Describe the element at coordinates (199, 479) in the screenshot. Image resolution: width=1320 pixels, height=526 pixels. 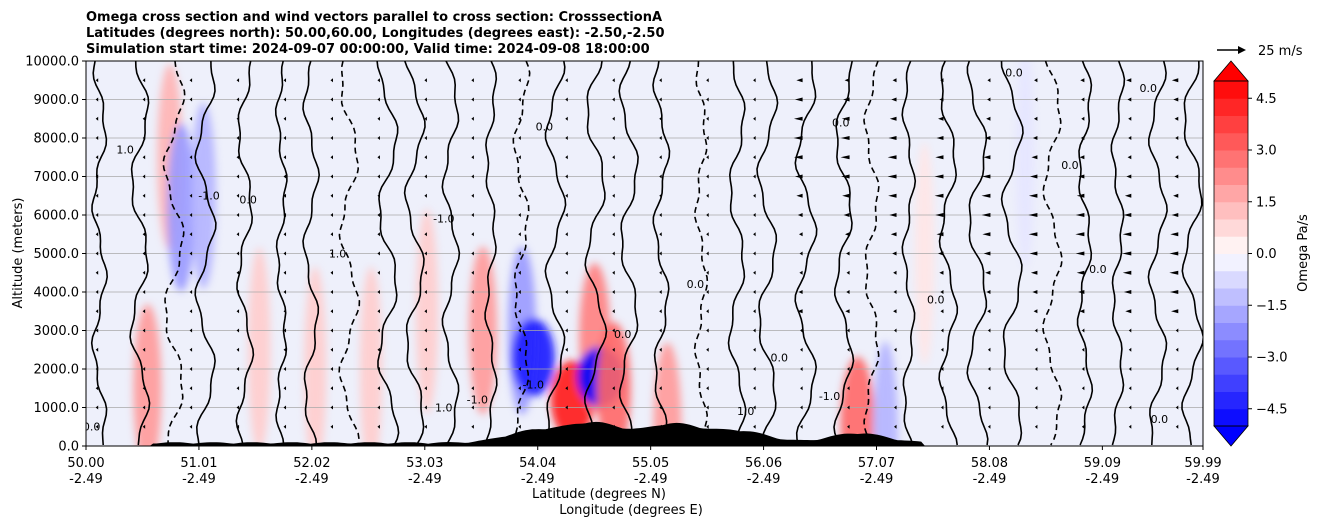
I see `x-tick-label-lon-1: -2.49` at that location.